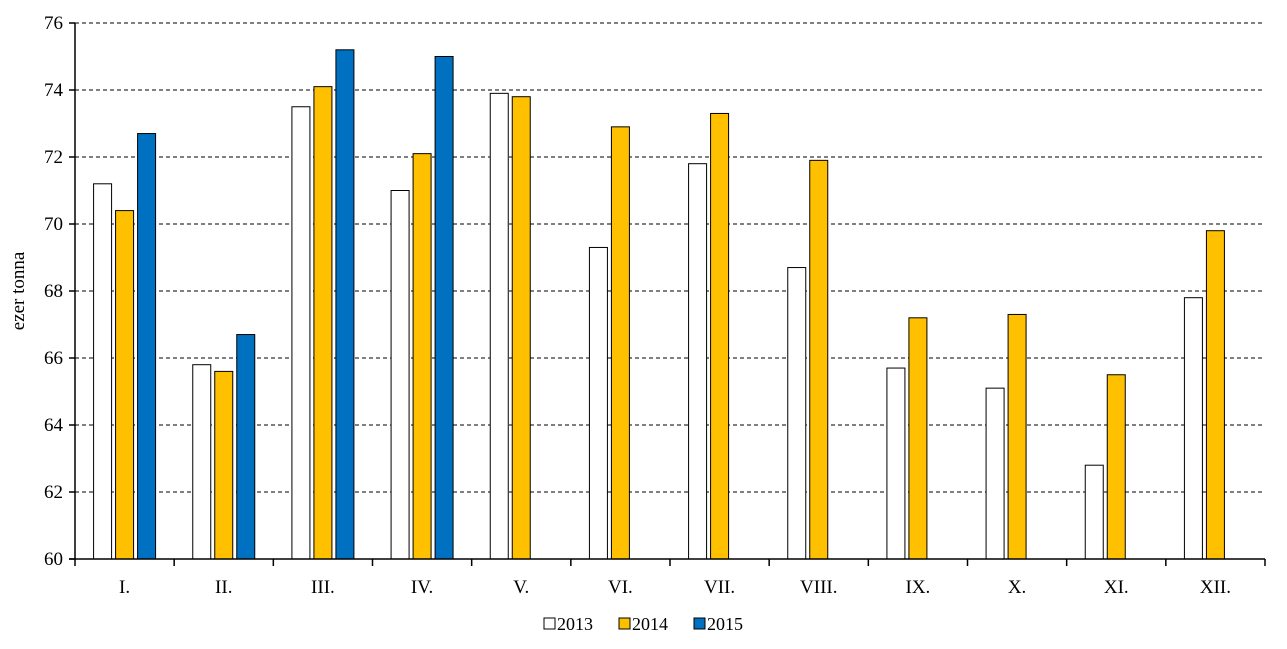 The height and width of the screenshot is (649, 1287). Describe the element at coordinates (54, 90) in the screenshot. I see `y-tick-label: 74` at that location.